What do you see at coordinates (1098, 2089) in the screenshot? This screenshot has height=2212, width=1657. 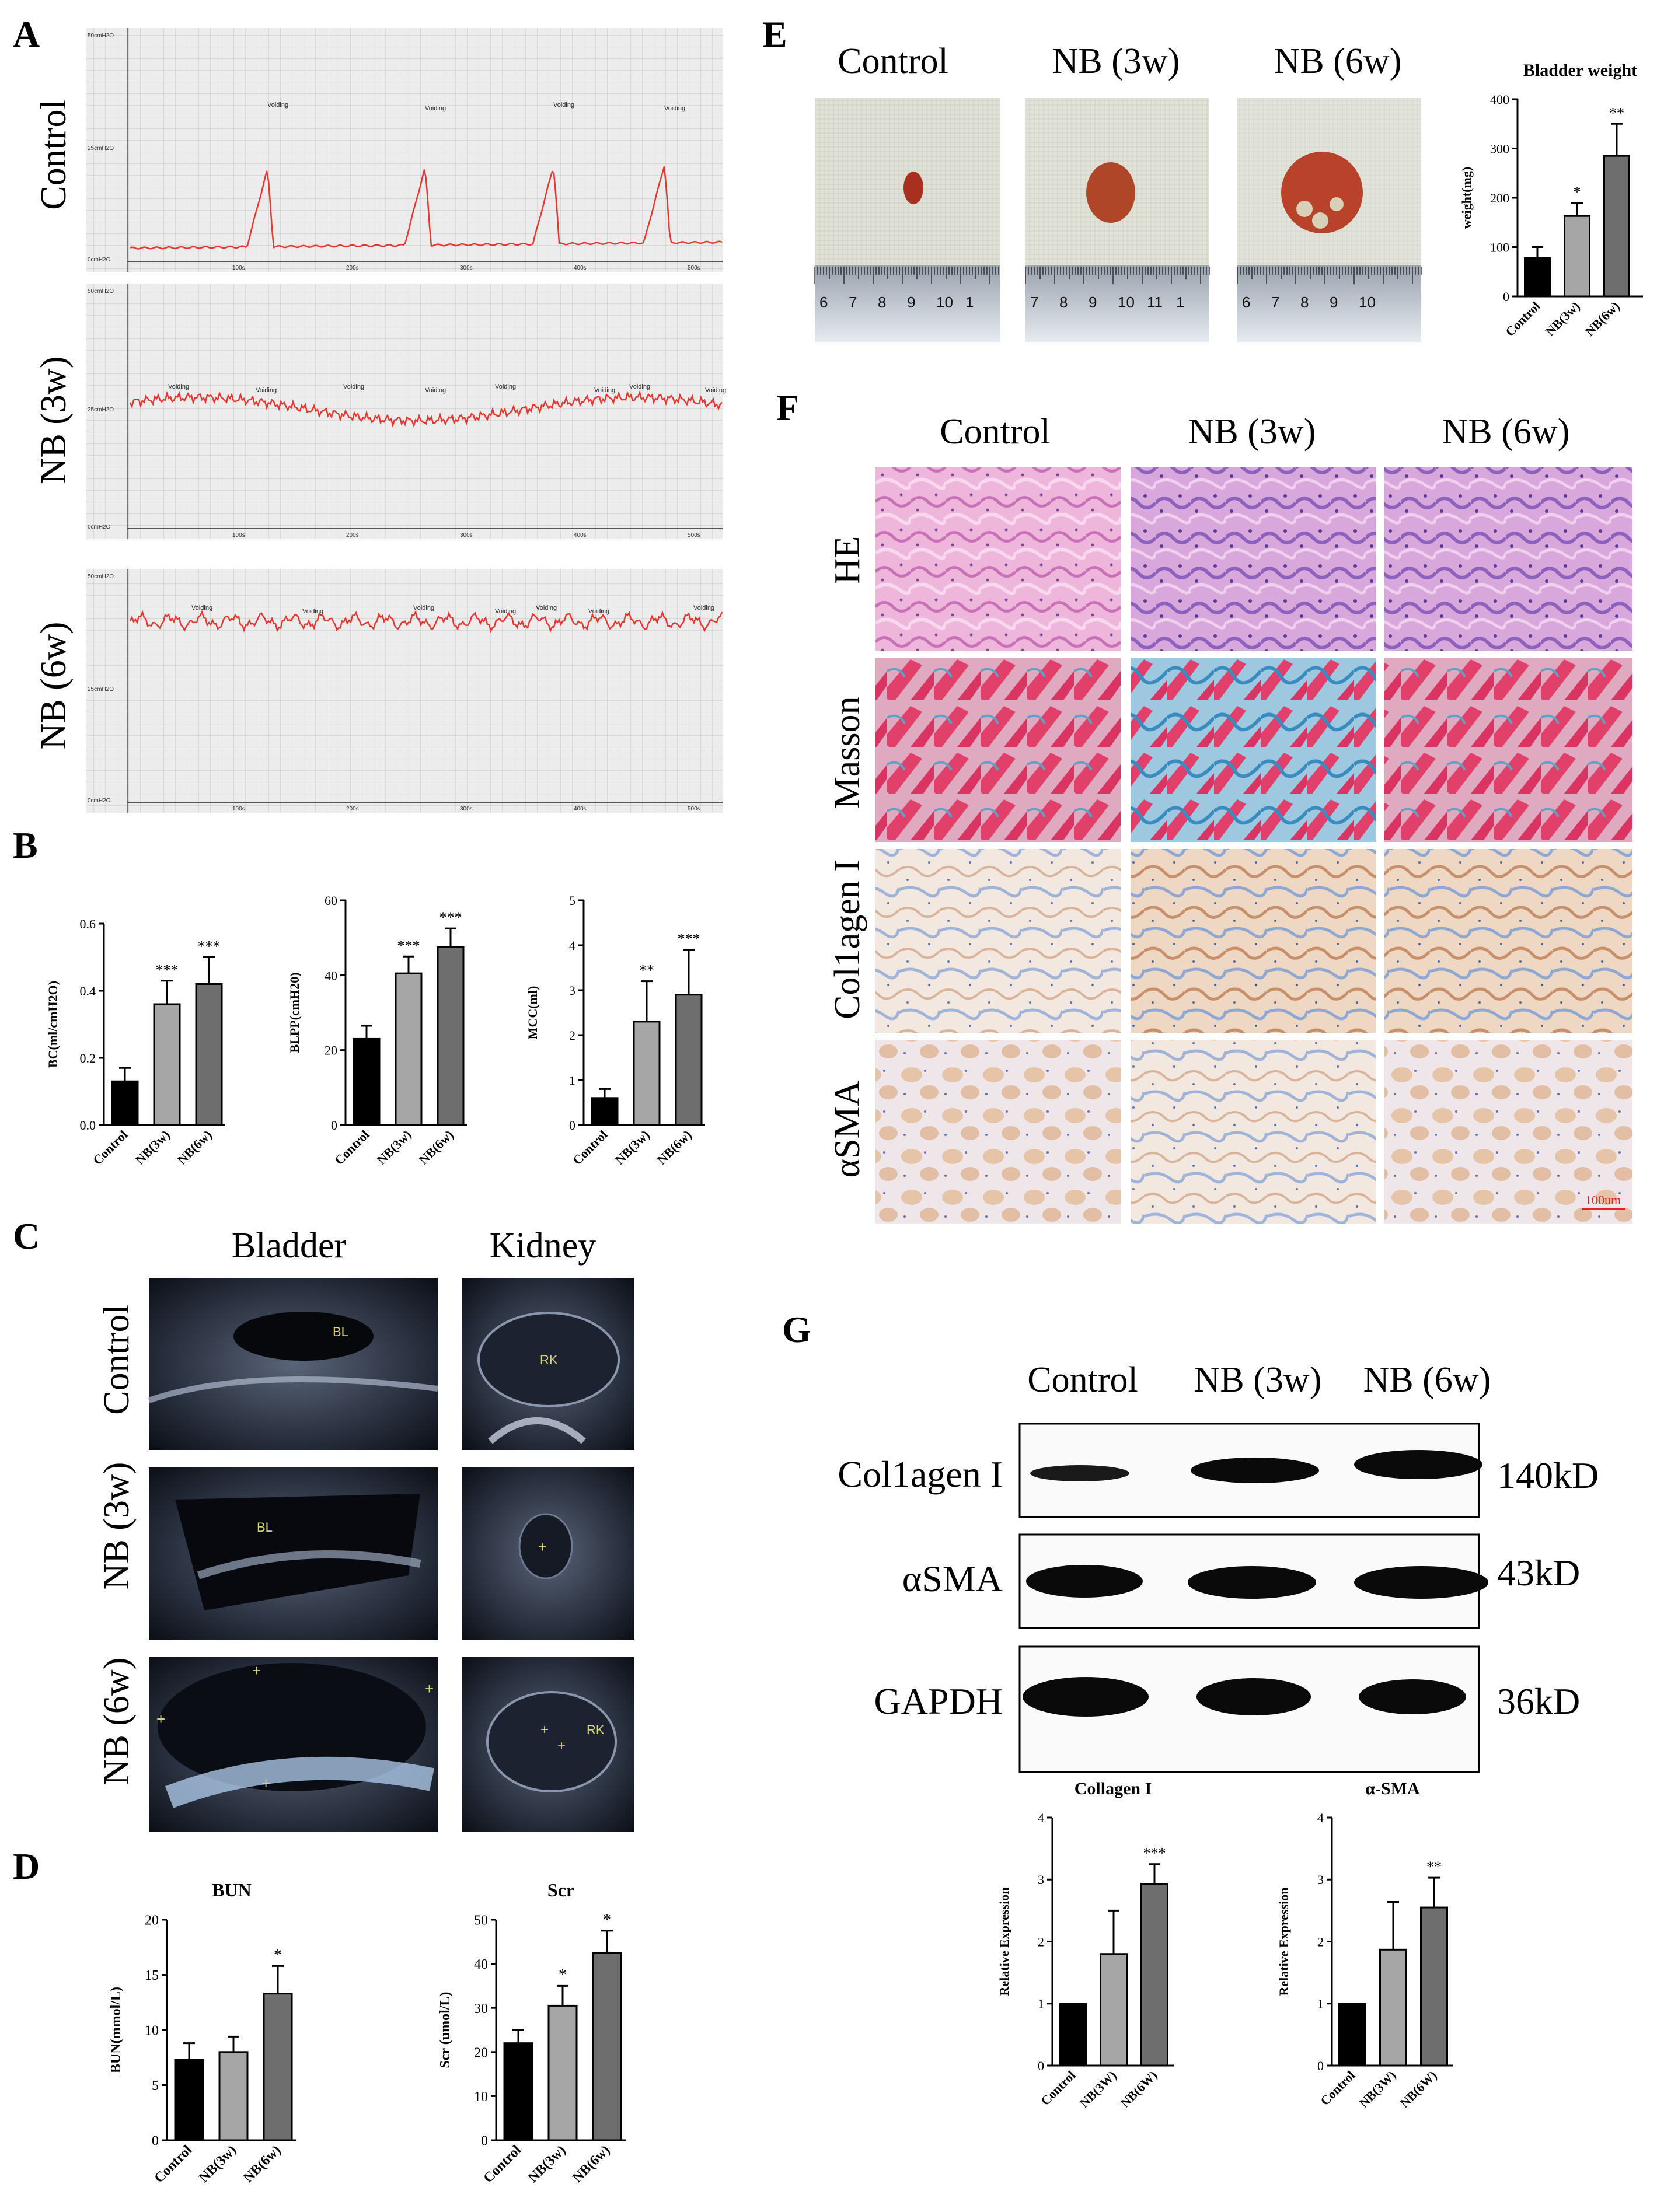 I see `category-label: NB(3W)` at bounding box center [1098, 2089].